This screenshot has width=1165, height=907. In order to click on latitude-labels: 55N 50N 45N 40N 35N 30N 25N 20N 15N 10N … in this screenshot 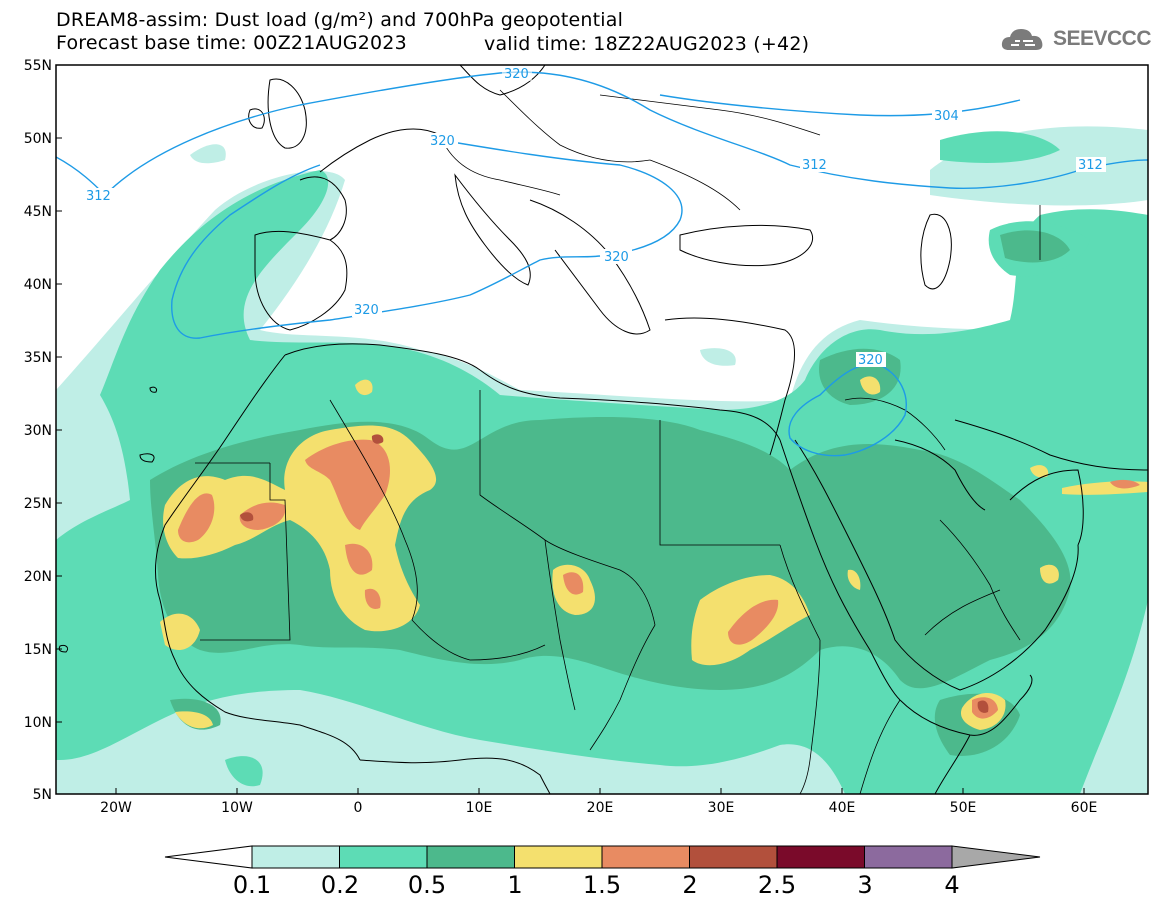, I will do `click(38, 430)`.